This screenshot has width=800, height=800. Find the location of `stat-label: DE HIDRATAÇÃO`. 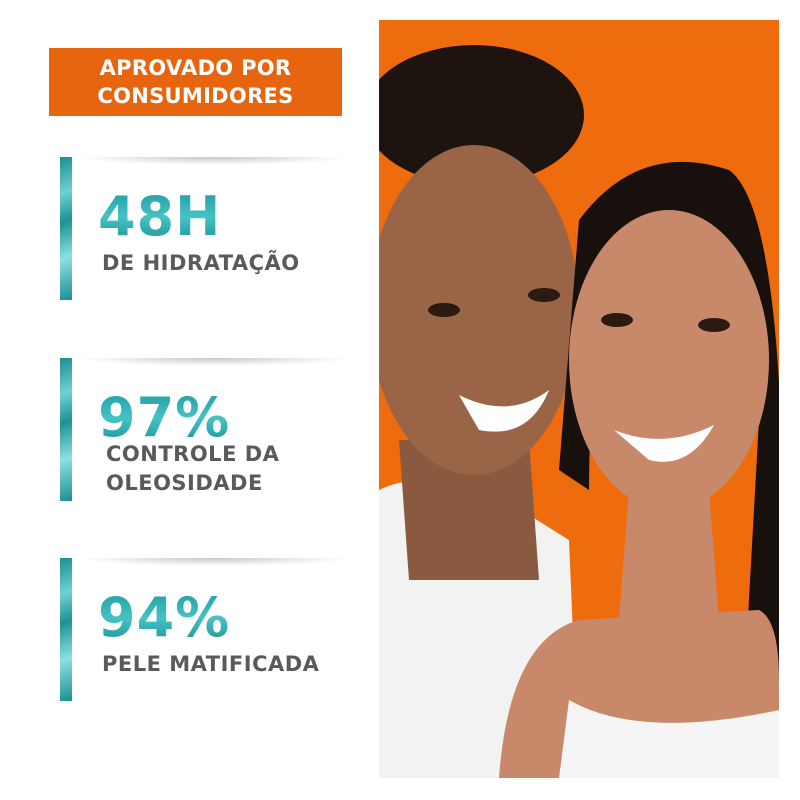

stat-label: DE HIDRATAÇÃO is located at coordinates (201, 263).